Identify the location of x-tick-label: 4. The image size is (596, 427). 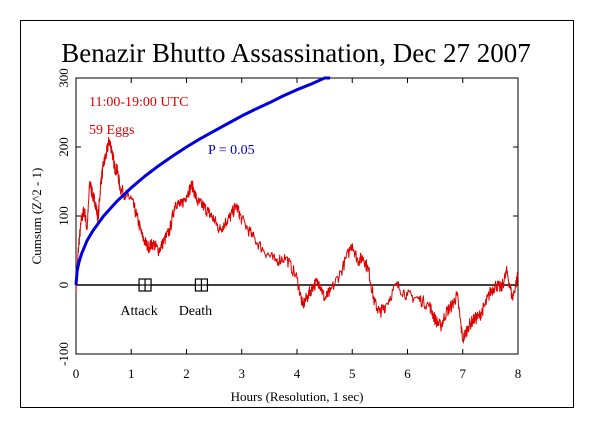
(297, 373).